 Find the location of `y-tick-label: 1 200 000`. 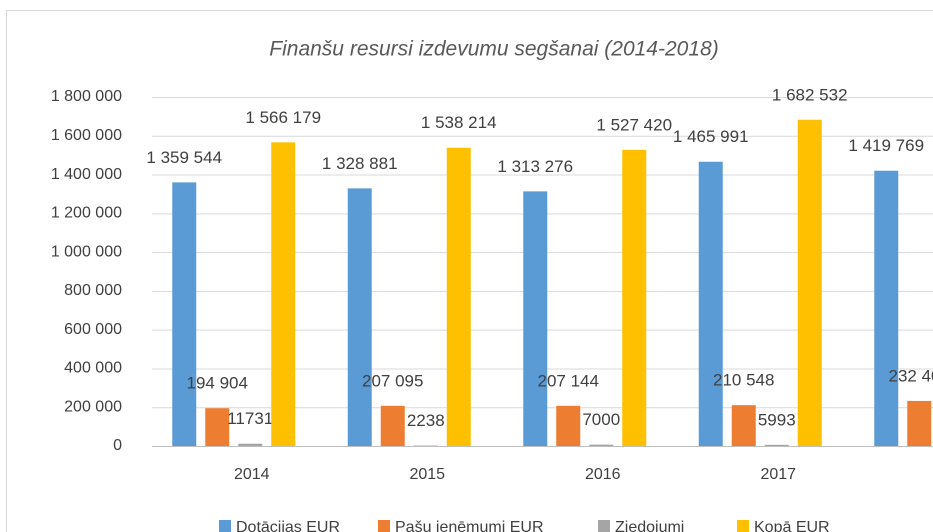

y-tick-label: 1 200 000 is located at coordinates (86, 213).